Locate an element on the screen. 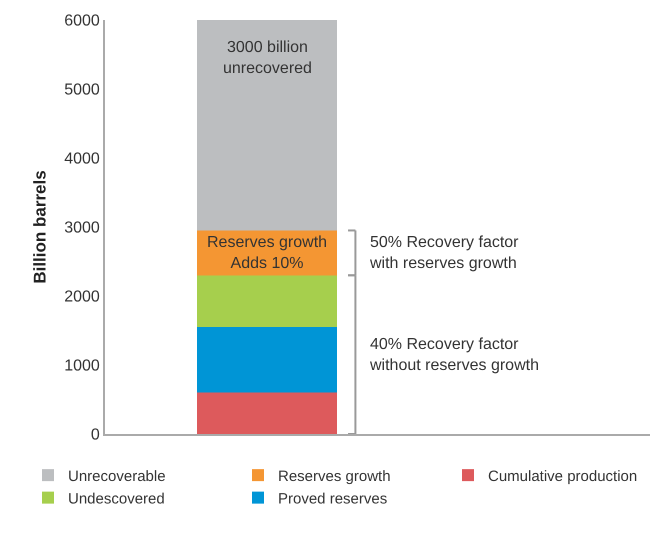  legend-label: Reserves growth is located at coordinates (334, 476).